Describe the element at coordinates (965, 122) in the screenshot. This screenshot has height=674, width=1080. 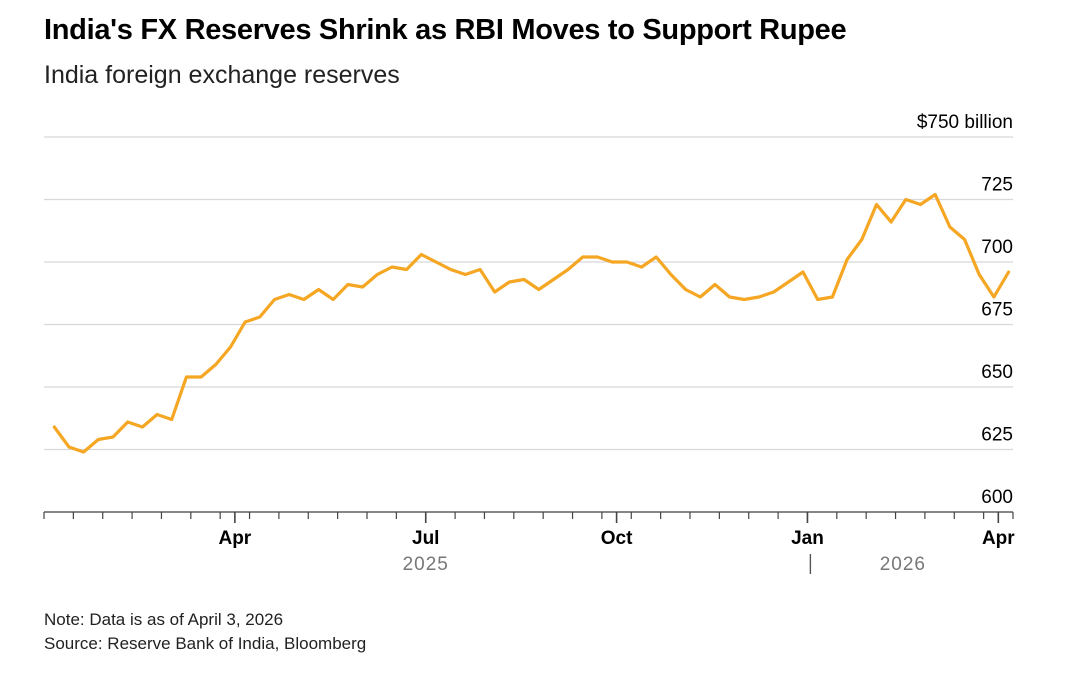
I see `y-tick-label-750: $750 billion` at that location.